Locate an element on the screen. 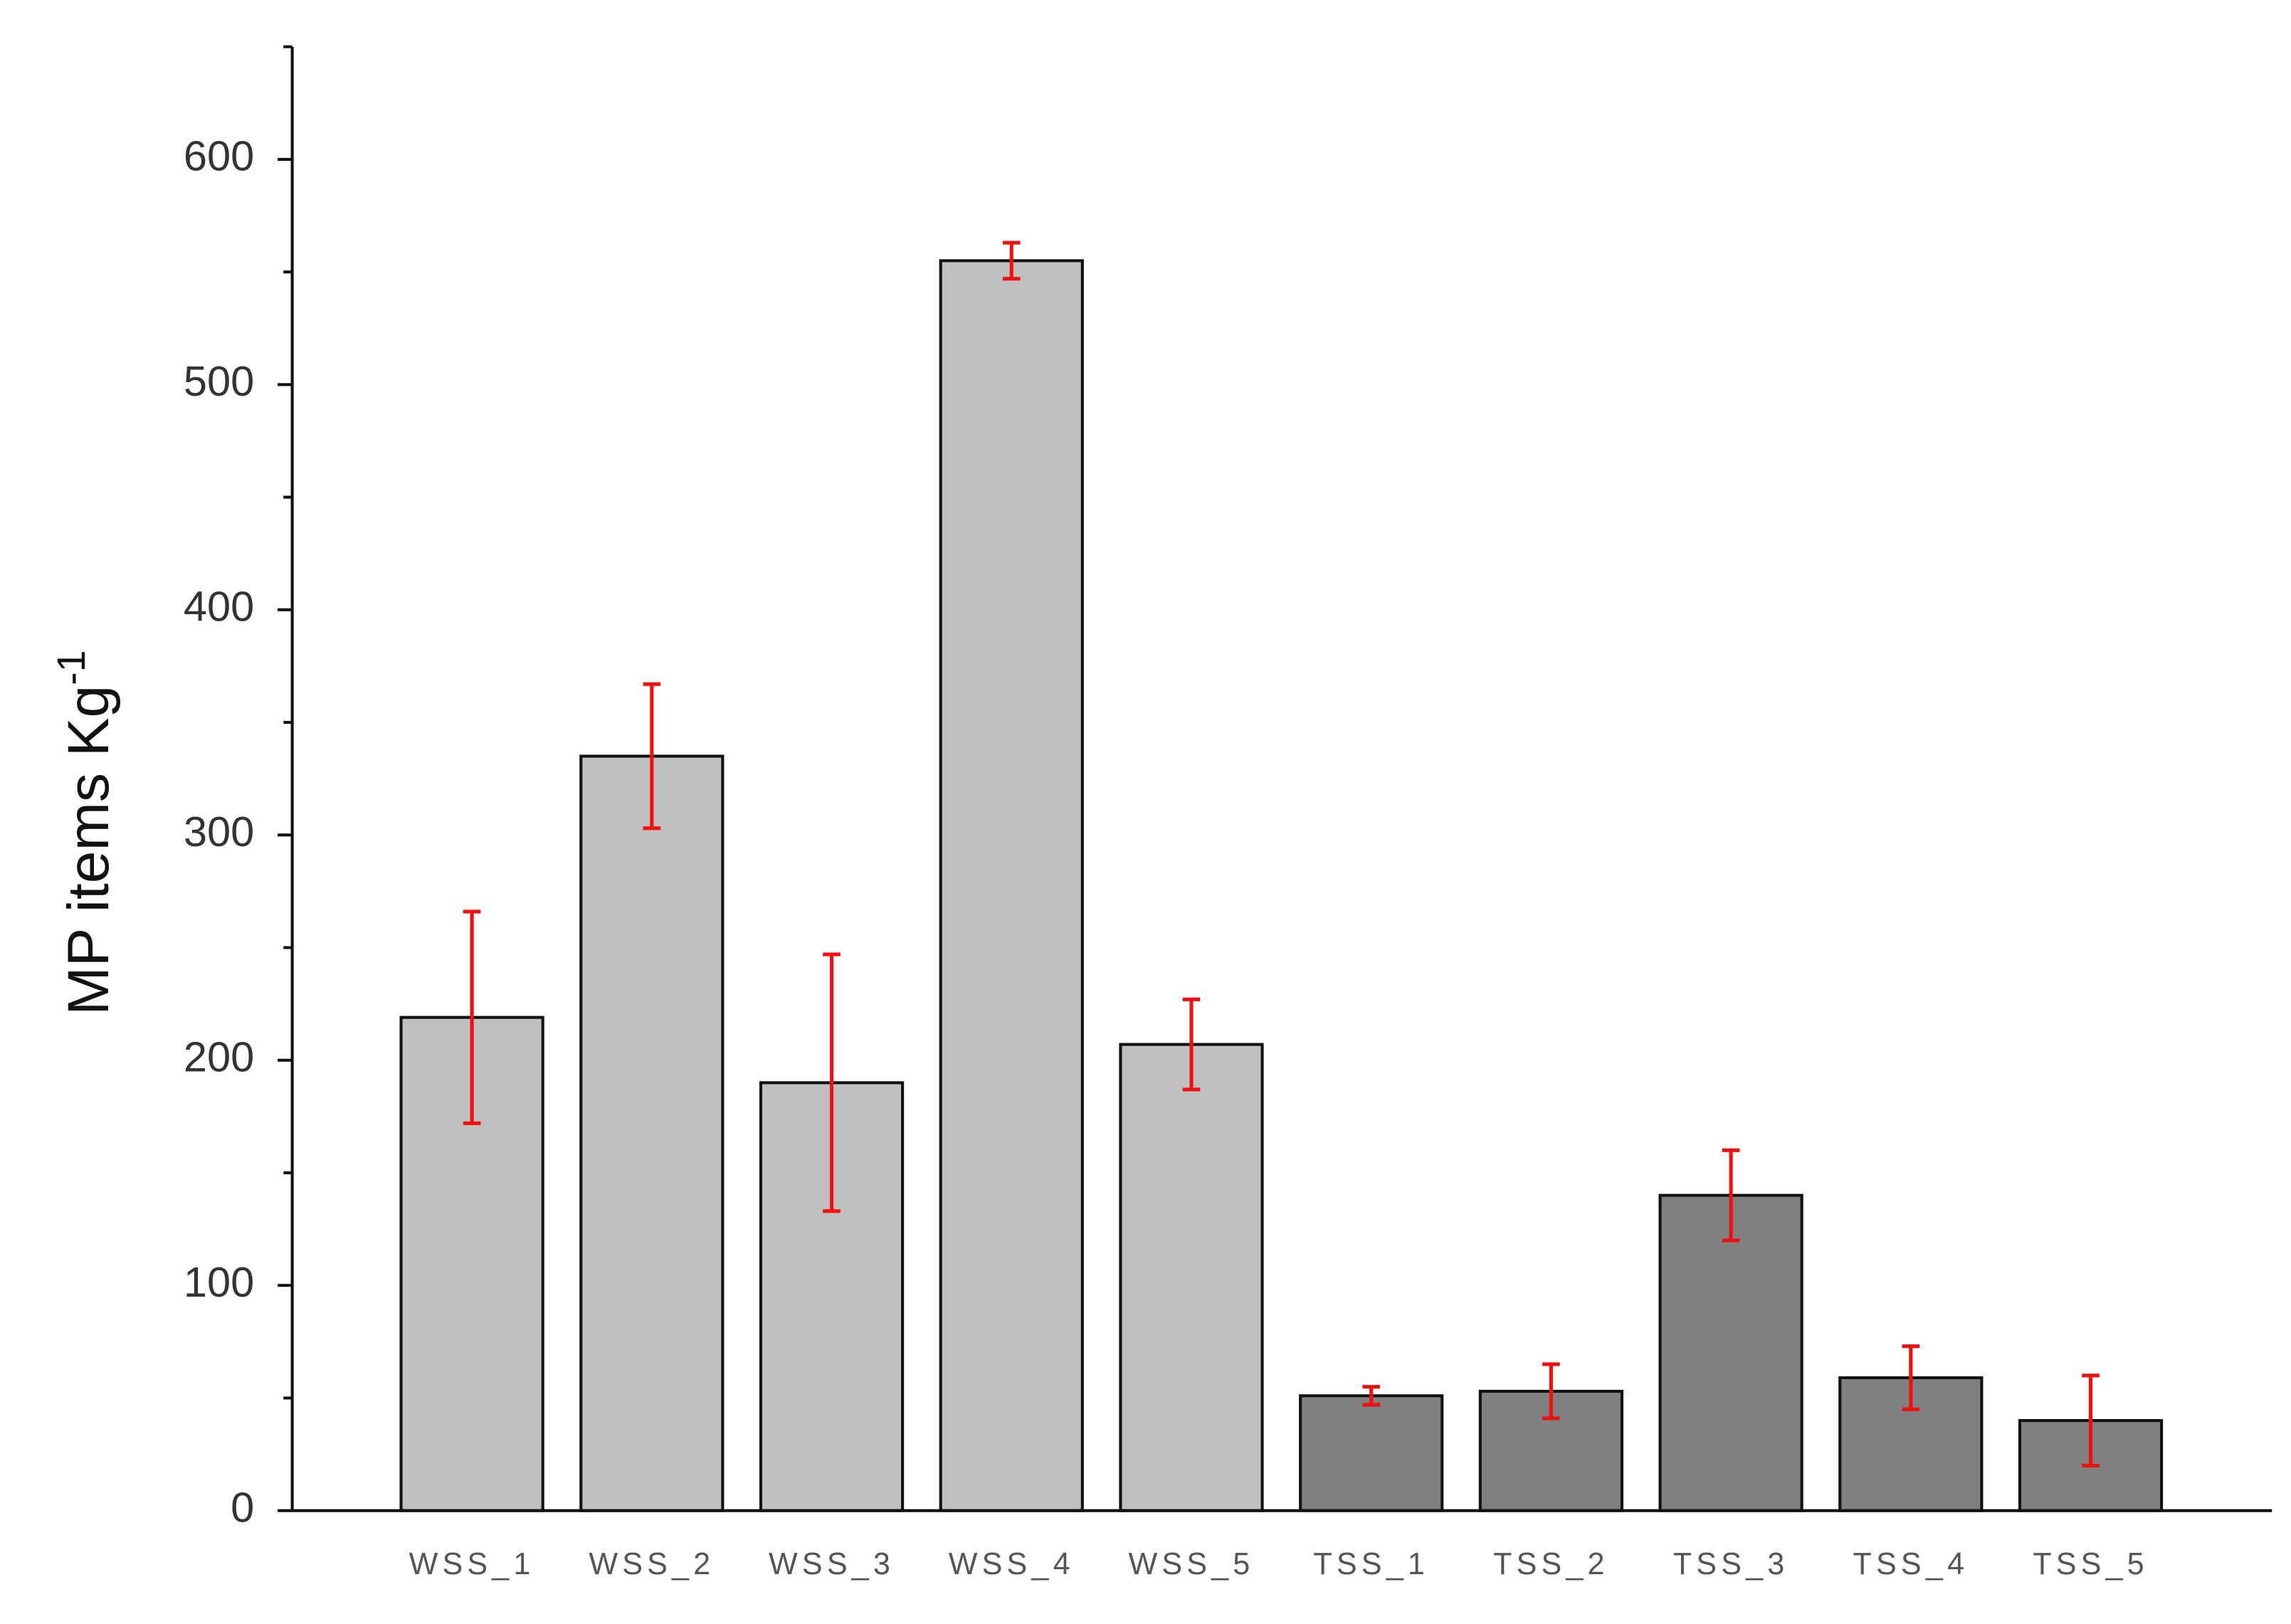 The width and height of the screenshot is (2291, 1624). y-tick-label: 400 is located at coordinates (219, 607).